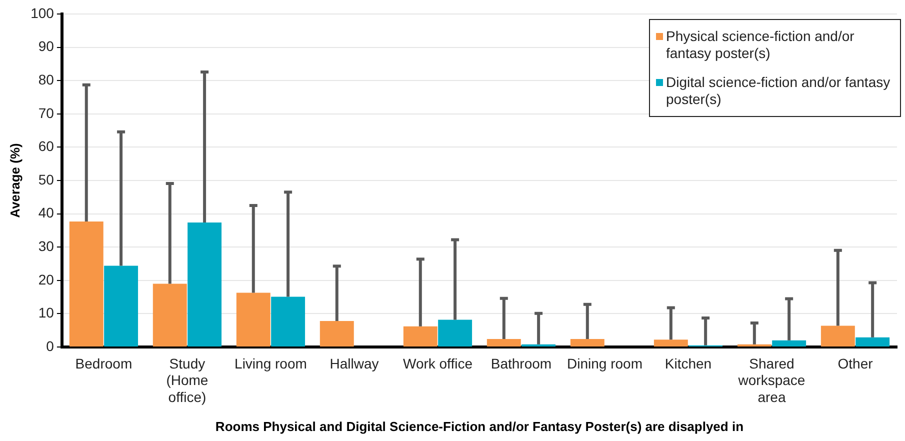  What do you see at coordinates (42, 12) in the screenshot?
I see `y-tick-label: 100` at bounding box center [42, 12].